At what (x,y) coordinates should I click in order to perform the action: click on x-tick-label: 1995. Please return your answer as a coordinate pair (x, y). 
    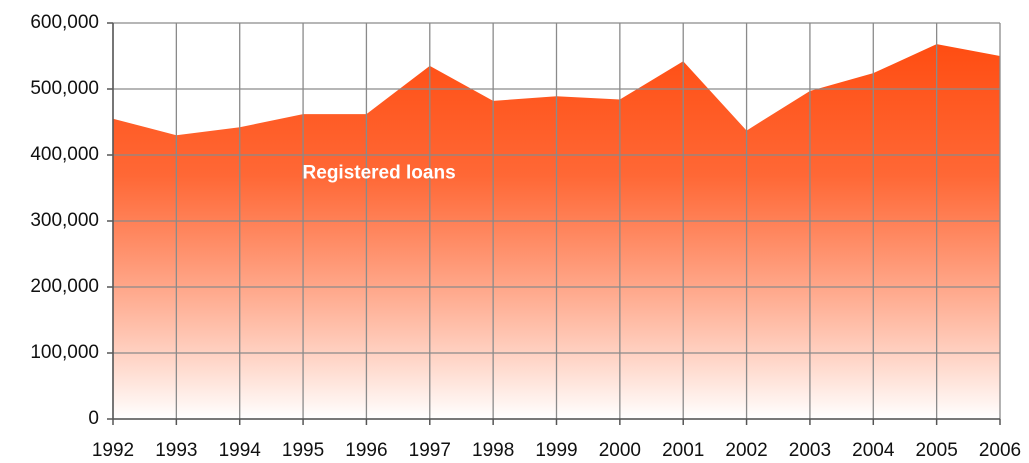
    Looking at the image, I should click on (303, 450).